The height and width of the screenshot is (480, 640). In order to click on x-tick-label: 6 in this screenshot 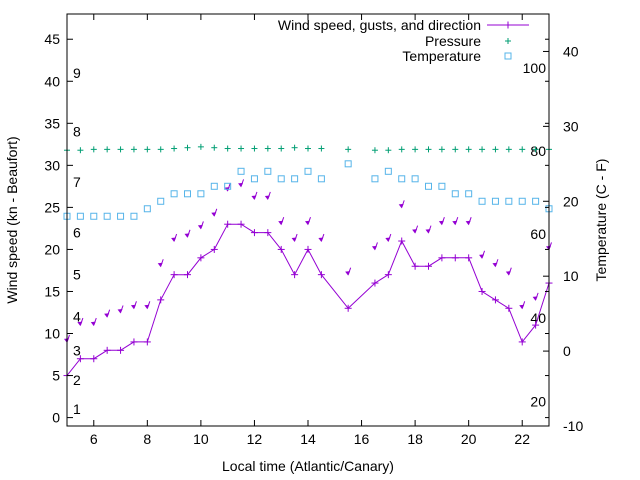, I will do `click(94, 439)`.